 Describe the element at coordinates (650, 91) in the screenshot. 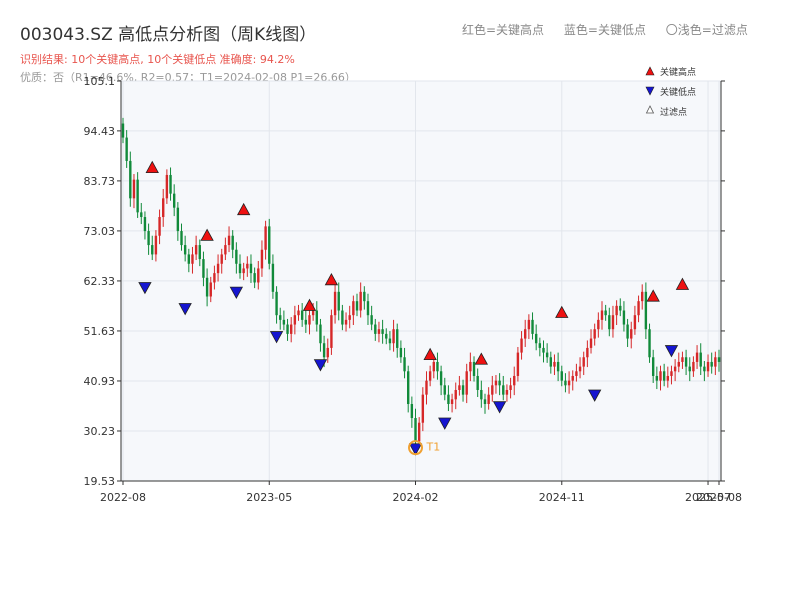

I see `legend-low-marker` at that location.